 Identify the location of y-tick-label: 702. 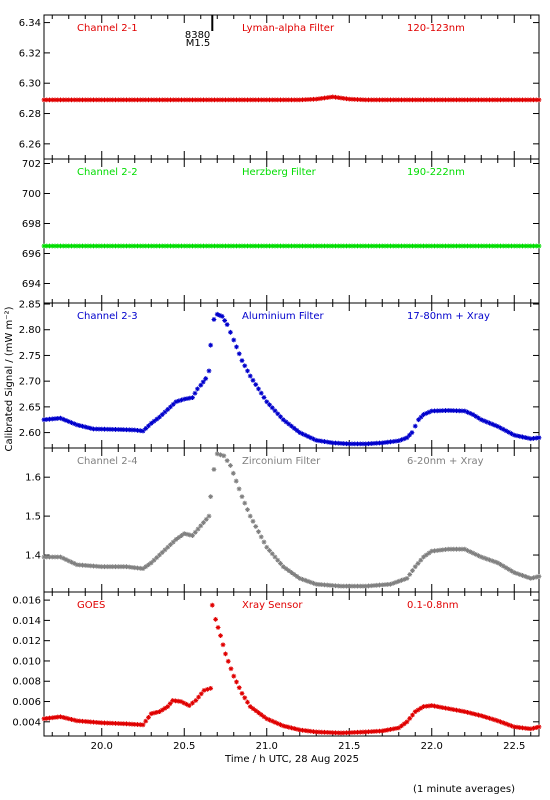
(31, 164).